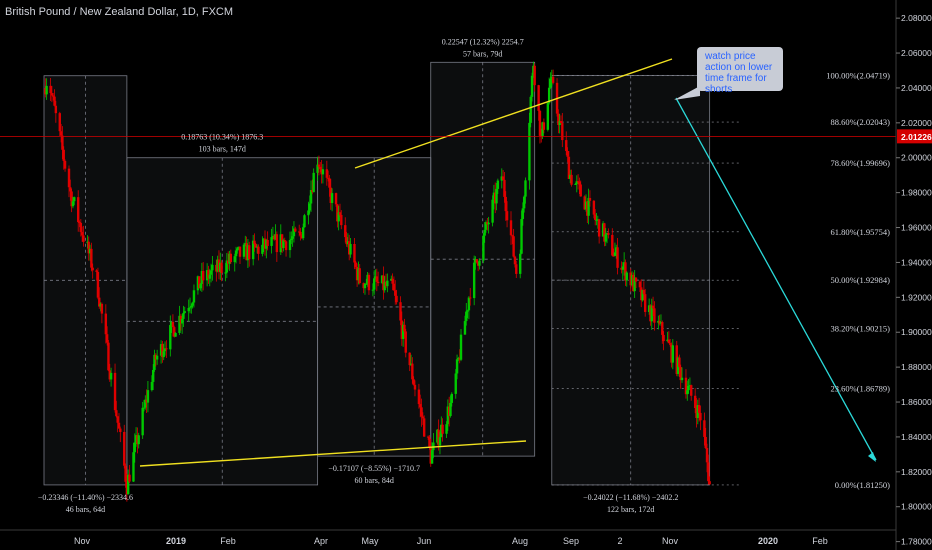 This screenshot has width=932, height=550. Describe the element at coordinates (176, 541) in the screenshot. I see `x-tick-label: 2019` at that location.